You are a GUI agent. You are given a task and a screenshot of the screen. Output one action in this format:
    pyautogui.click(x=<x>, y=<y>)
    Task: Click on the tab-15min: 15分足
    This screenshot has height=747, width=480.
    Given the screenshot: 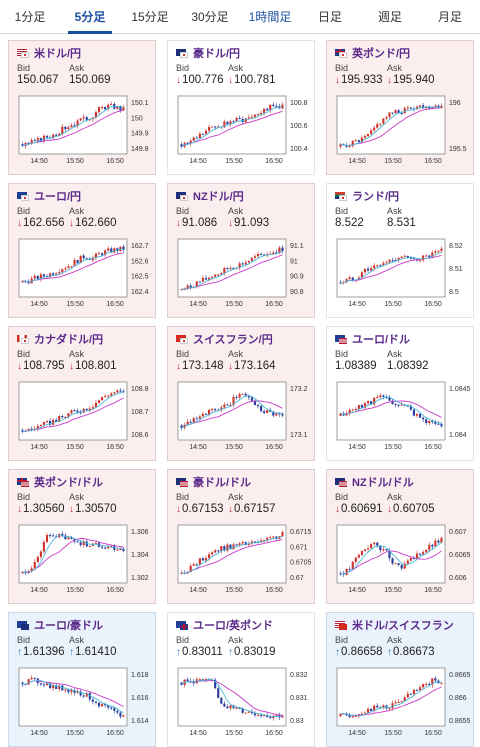 What is the action you would take?
    pyautogui.click(x=150, y=17)
    